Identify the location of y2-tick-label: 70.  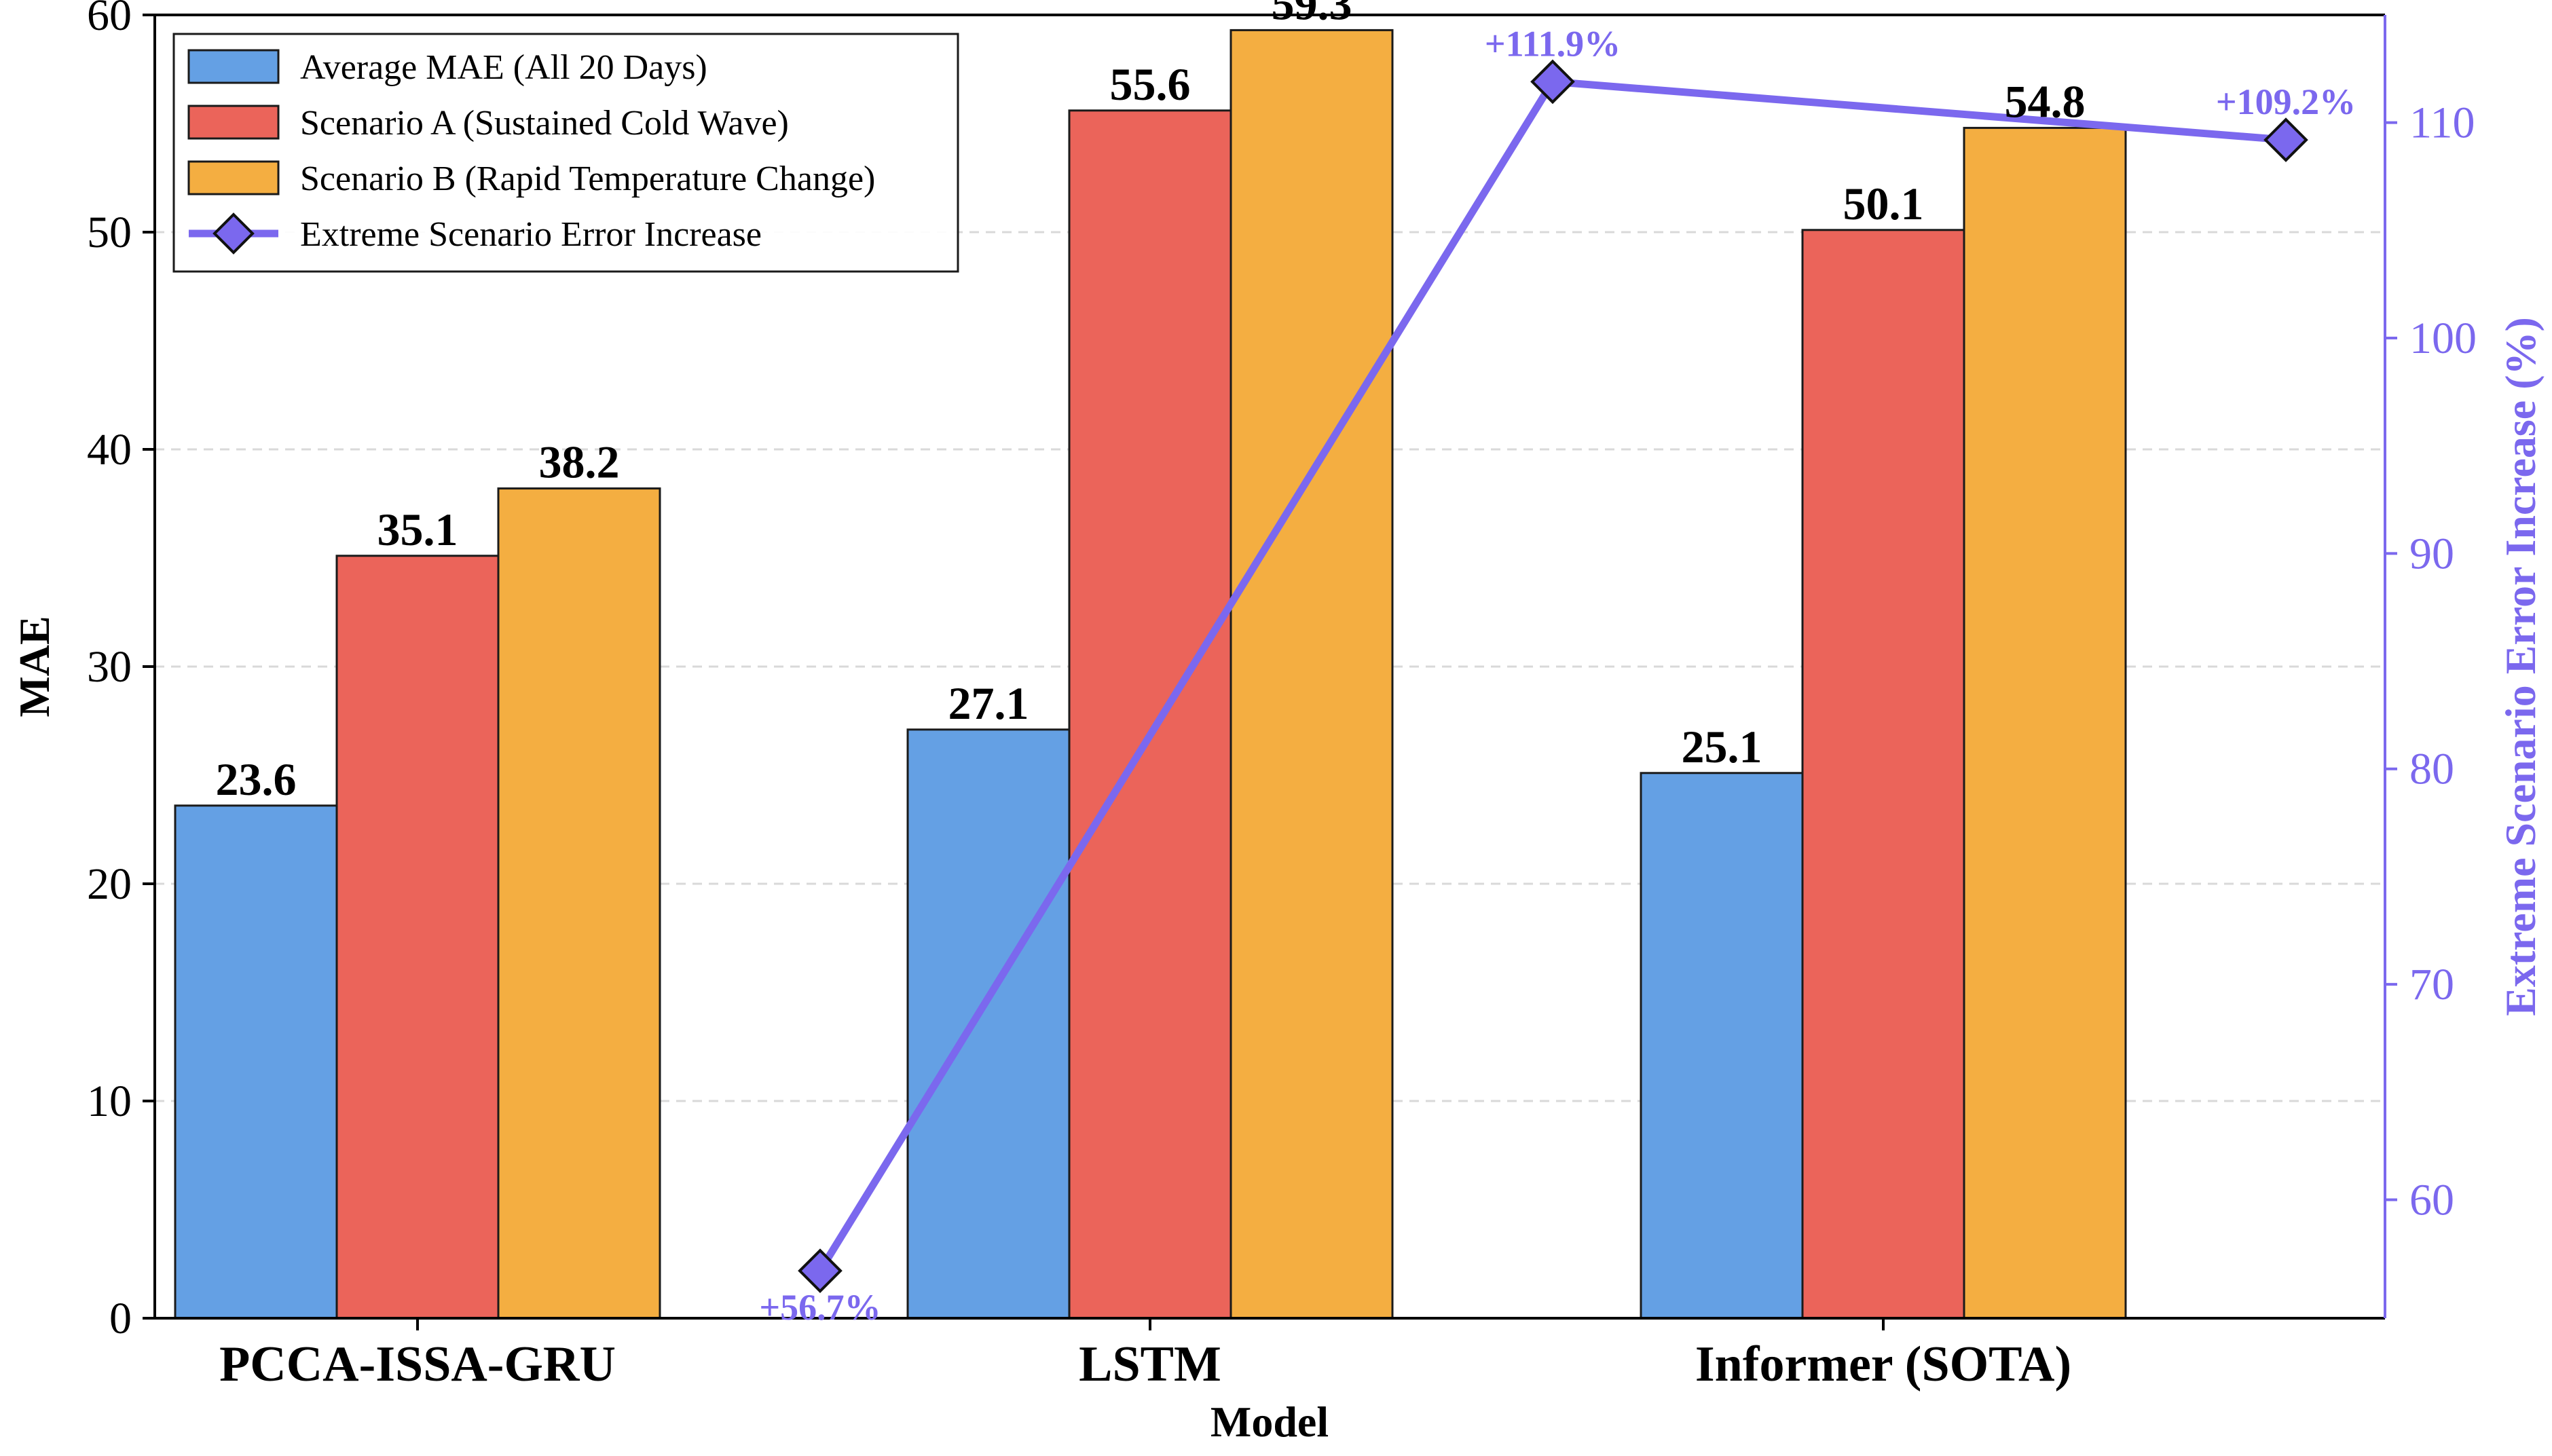
(2431, 985).